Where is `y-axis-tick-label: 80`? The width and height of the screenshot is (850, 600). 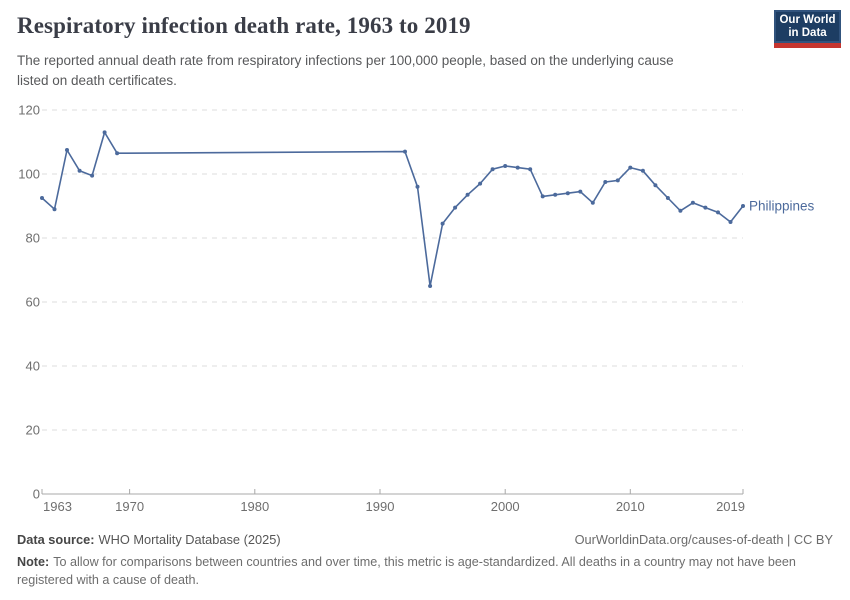
y-axis-tick-label: 80 is located at coordinates (33, 238).